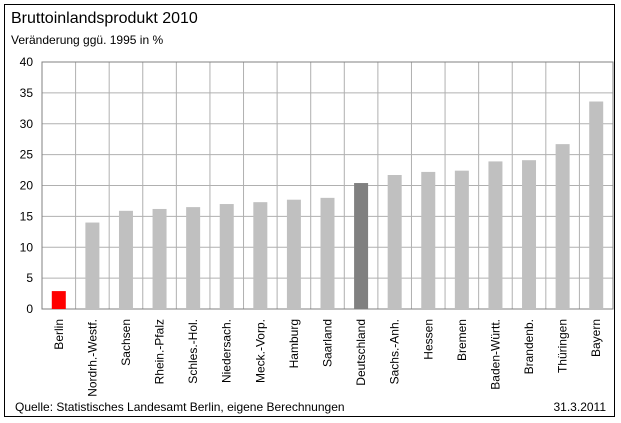  Describe the element at coordinates (596, 338) in the screenshot. I see `x-tick-label: Bayern` at that location.